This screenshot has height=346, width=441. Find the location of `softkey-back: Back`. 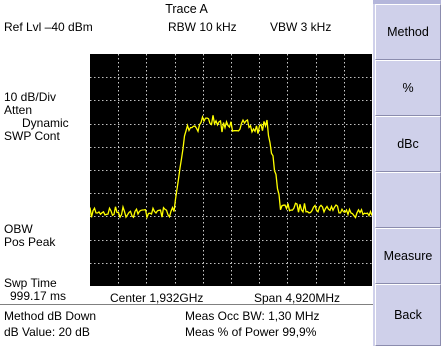

softkey-back: Back is located at coordinates (408, 315).